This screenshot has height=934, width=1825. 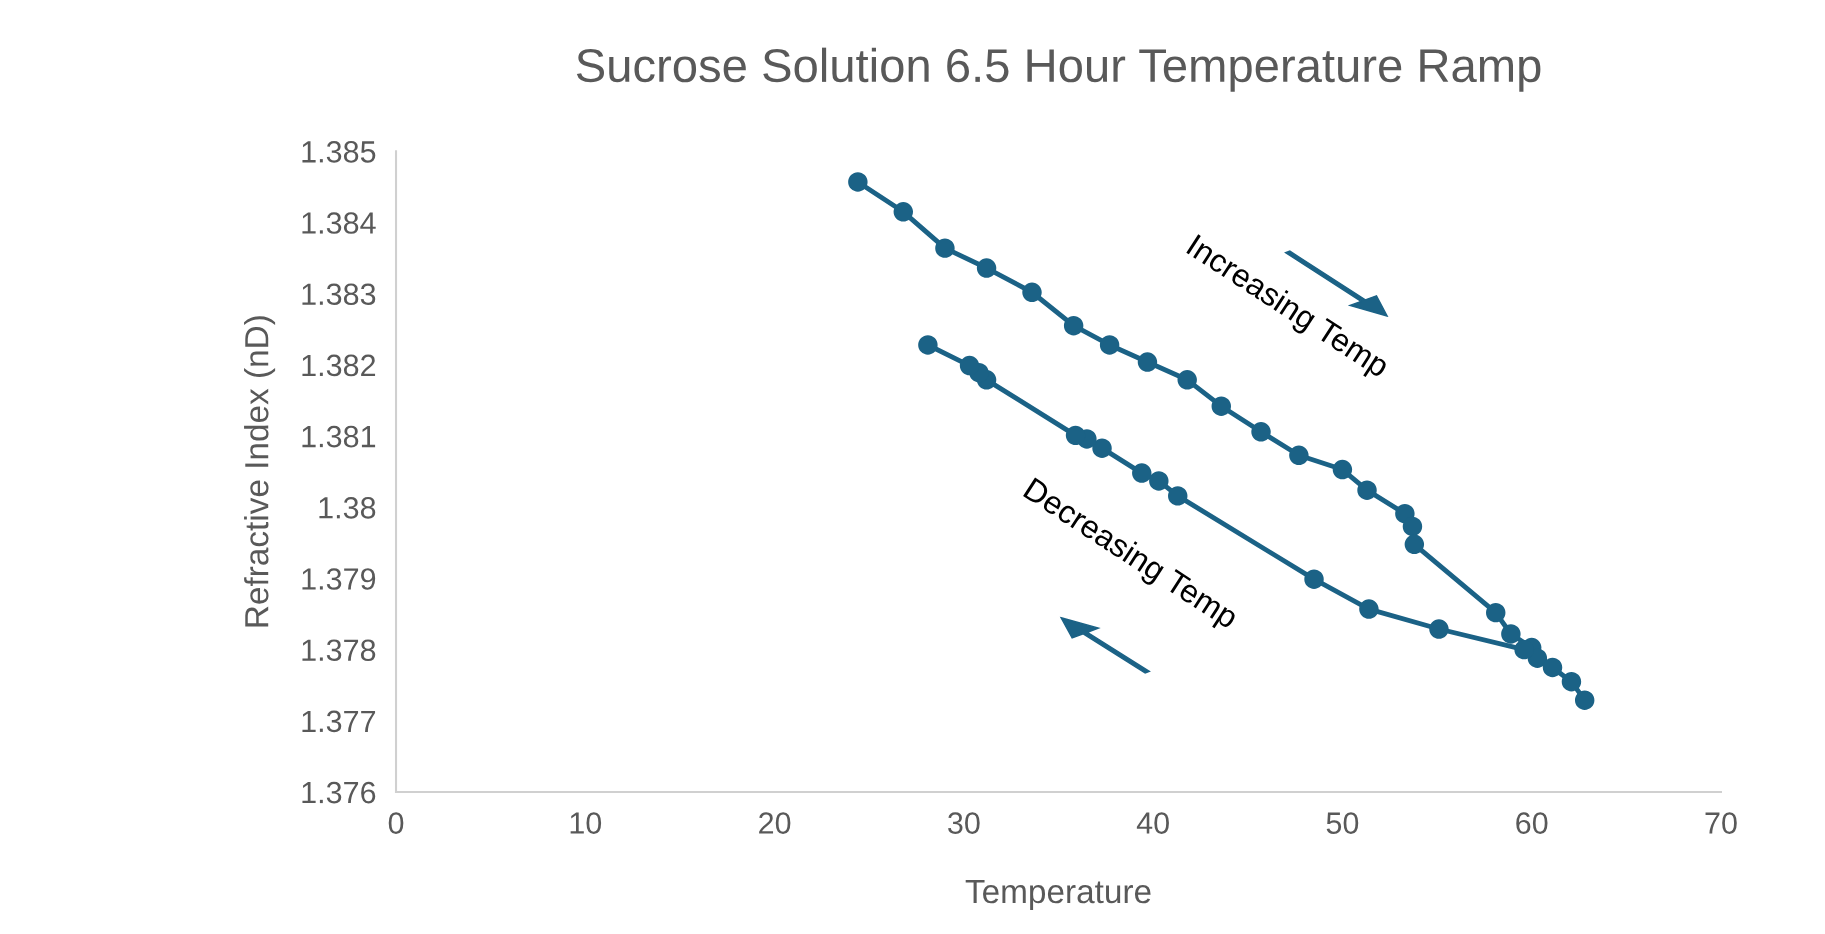 I want to click on y-tick-label: 1.384, so click(x=339, y=223).